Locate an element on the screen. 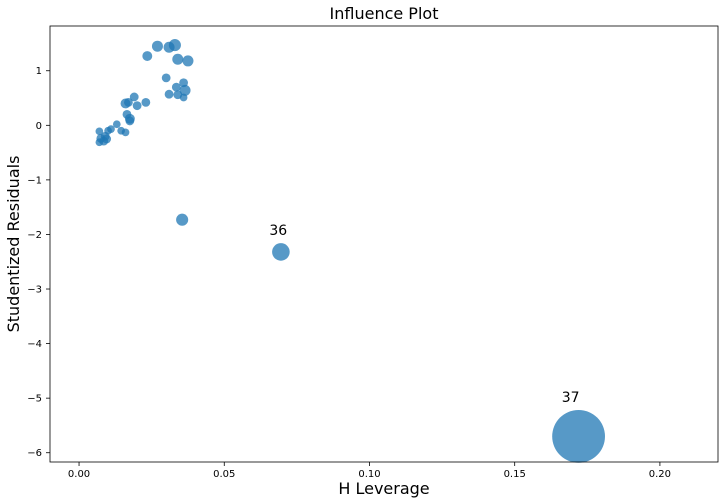 The height and width of the screenshot is (503, 728). x-axis-title: H Leverage is located at coordinates (383, 488).